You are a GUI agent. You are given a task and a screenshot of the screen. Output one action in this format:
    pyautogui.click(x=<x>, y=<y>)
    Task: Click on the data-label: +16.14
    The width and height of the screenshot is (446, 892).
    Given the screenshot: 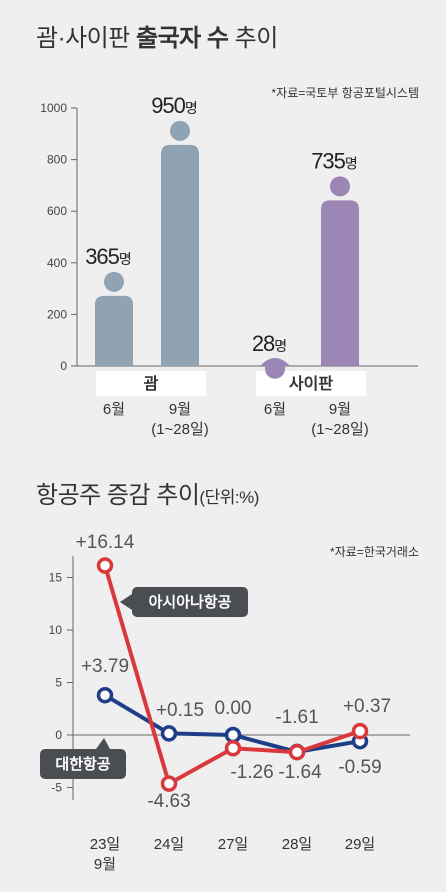 What is the action you would take?
    pyautogui.click(x=105, y=542)
    